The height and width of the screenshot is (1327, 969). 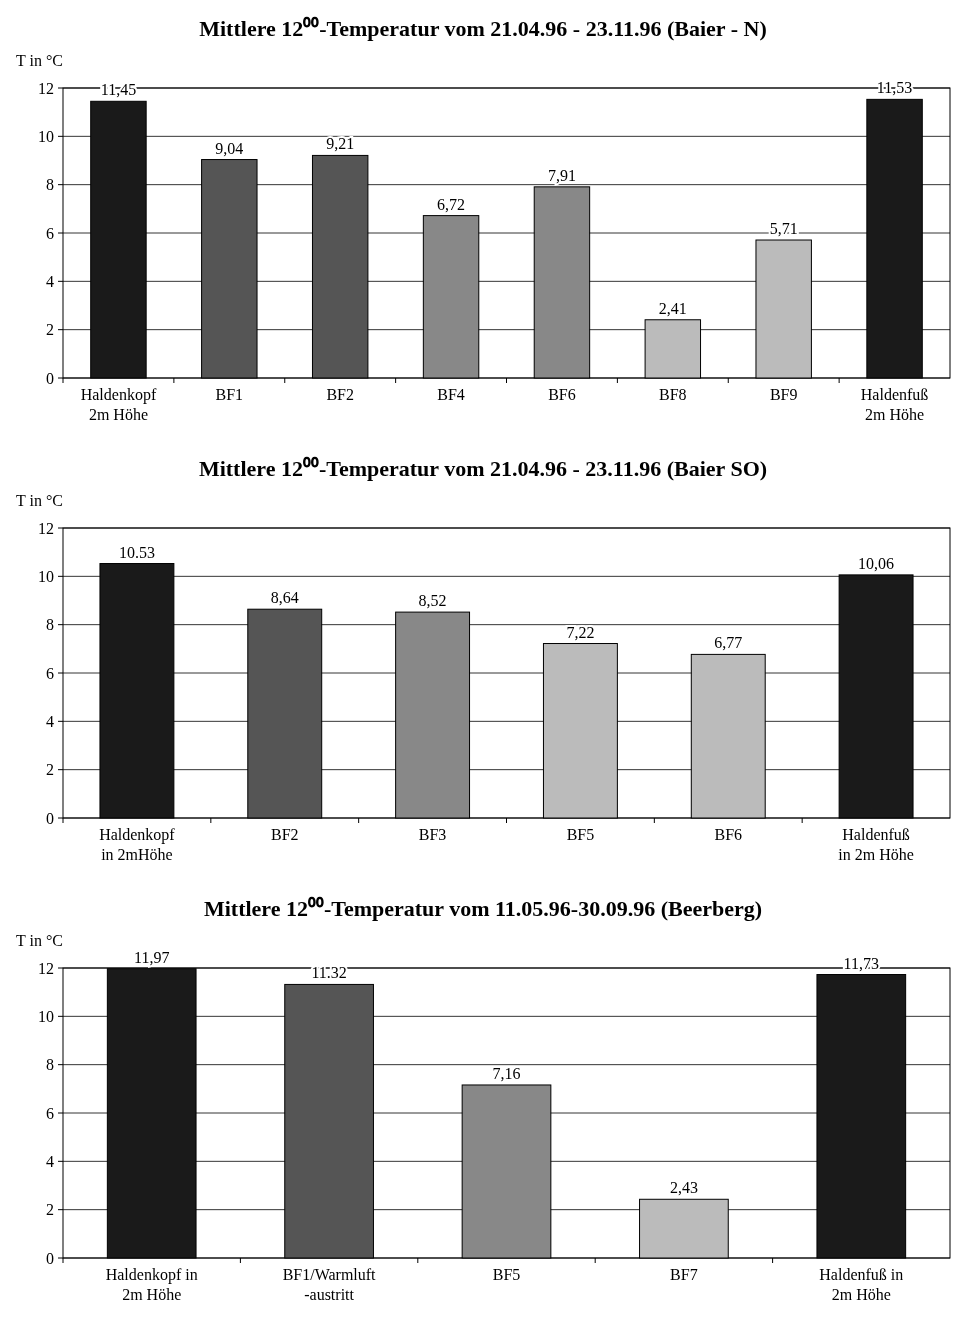 I want to click on data-label: 9,21, so click(x=340, y=144).